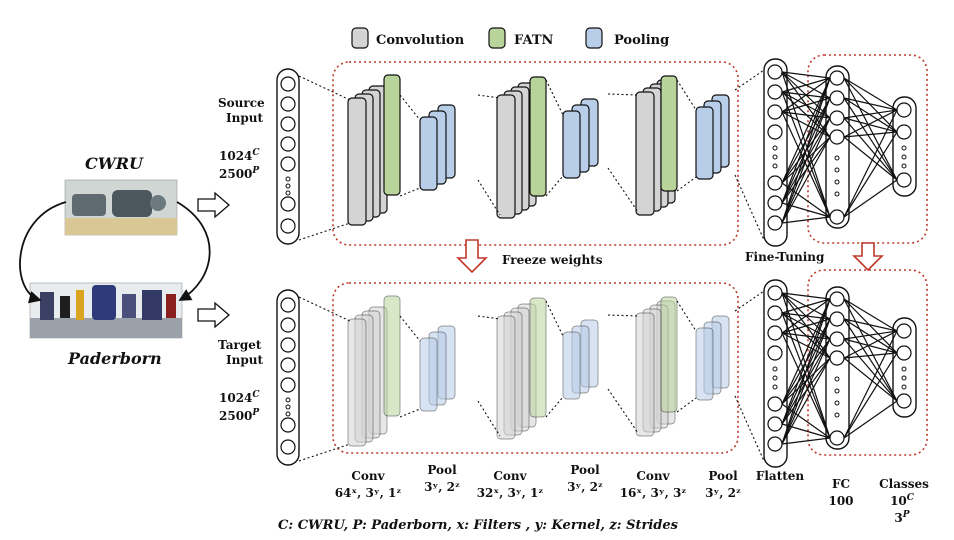 The width and height of the screenshot is (954, 540). Describe the element at coordinates (213, 315) in the screenshot. I see `target-arrow` at that location.